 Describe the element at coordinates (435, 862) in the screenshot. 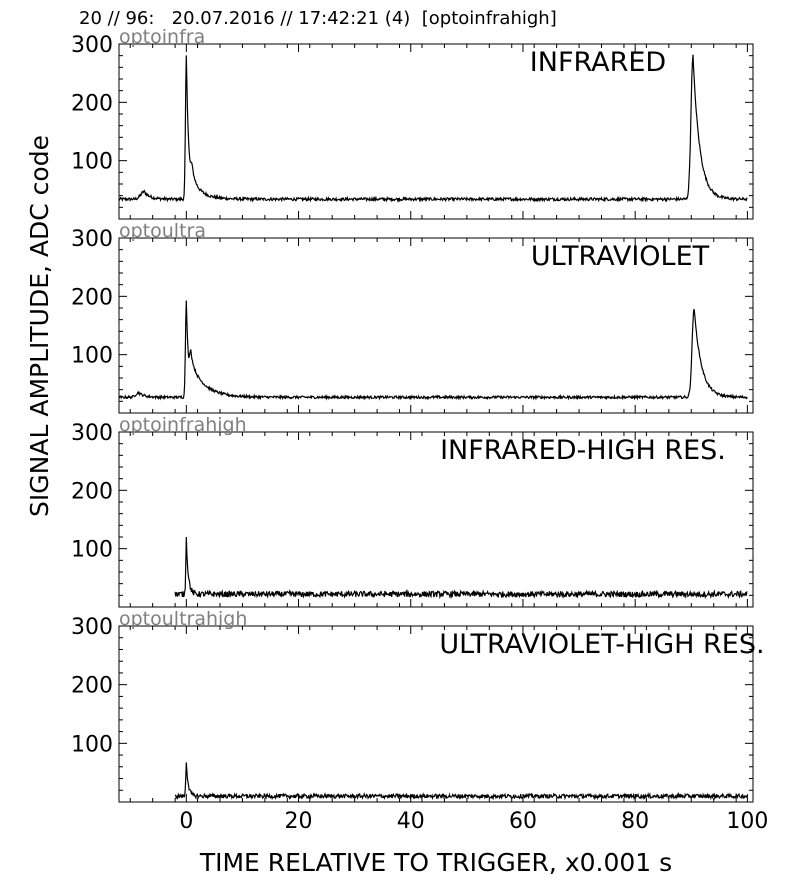

I see `x-axis-label: TIME RELATIVE TO TRIGGER, x0.001 s` at that location.